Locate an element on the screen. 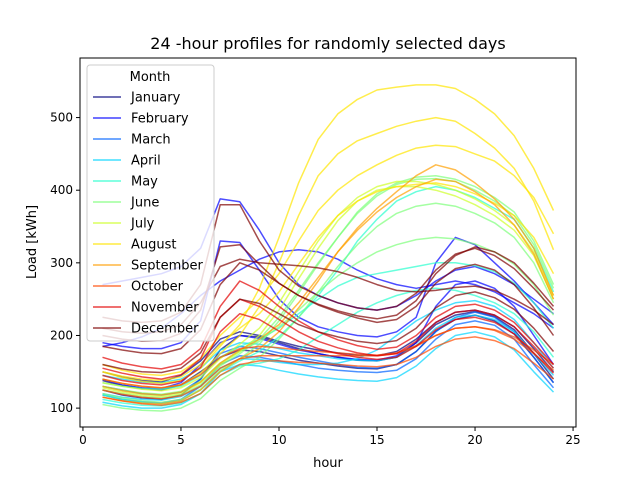 The image size is (640, 484). legend-label-may: May is located at coordinates (144, 182).